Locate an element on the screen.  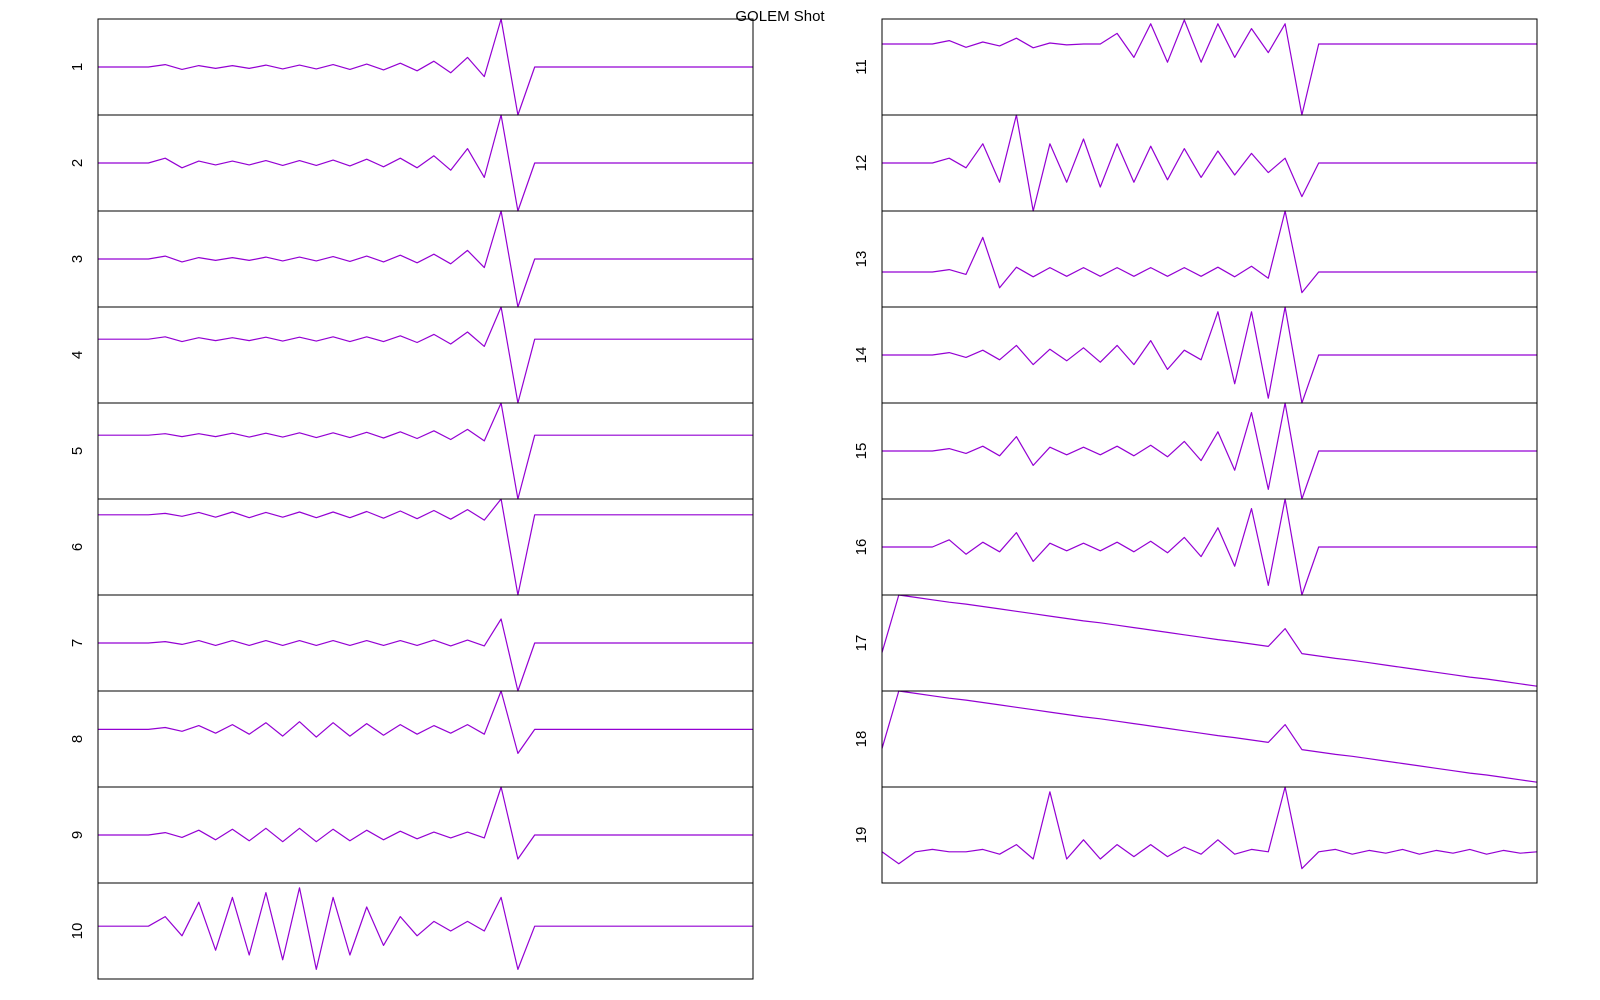
panel-label: 14 is located at coordinates (861, 355).